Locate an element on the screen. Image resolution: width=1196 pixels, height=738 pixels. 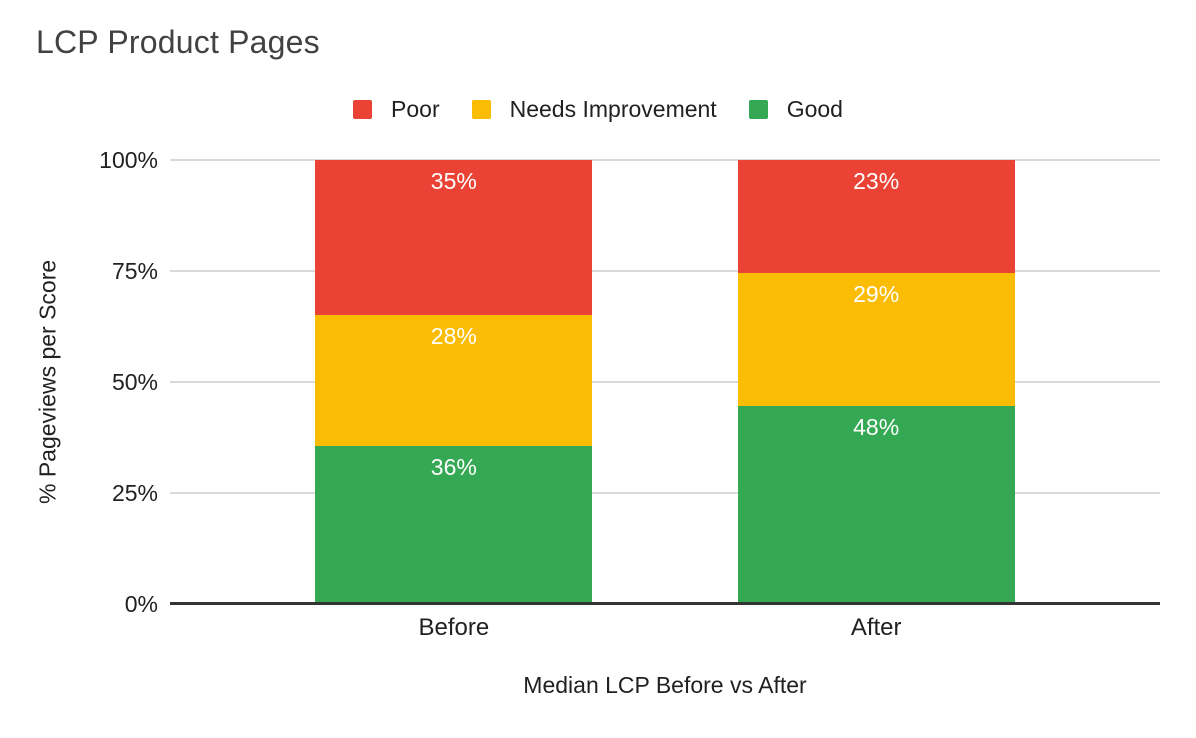
bar-segment-before-good: 36% is located at coordinates (454, 524).